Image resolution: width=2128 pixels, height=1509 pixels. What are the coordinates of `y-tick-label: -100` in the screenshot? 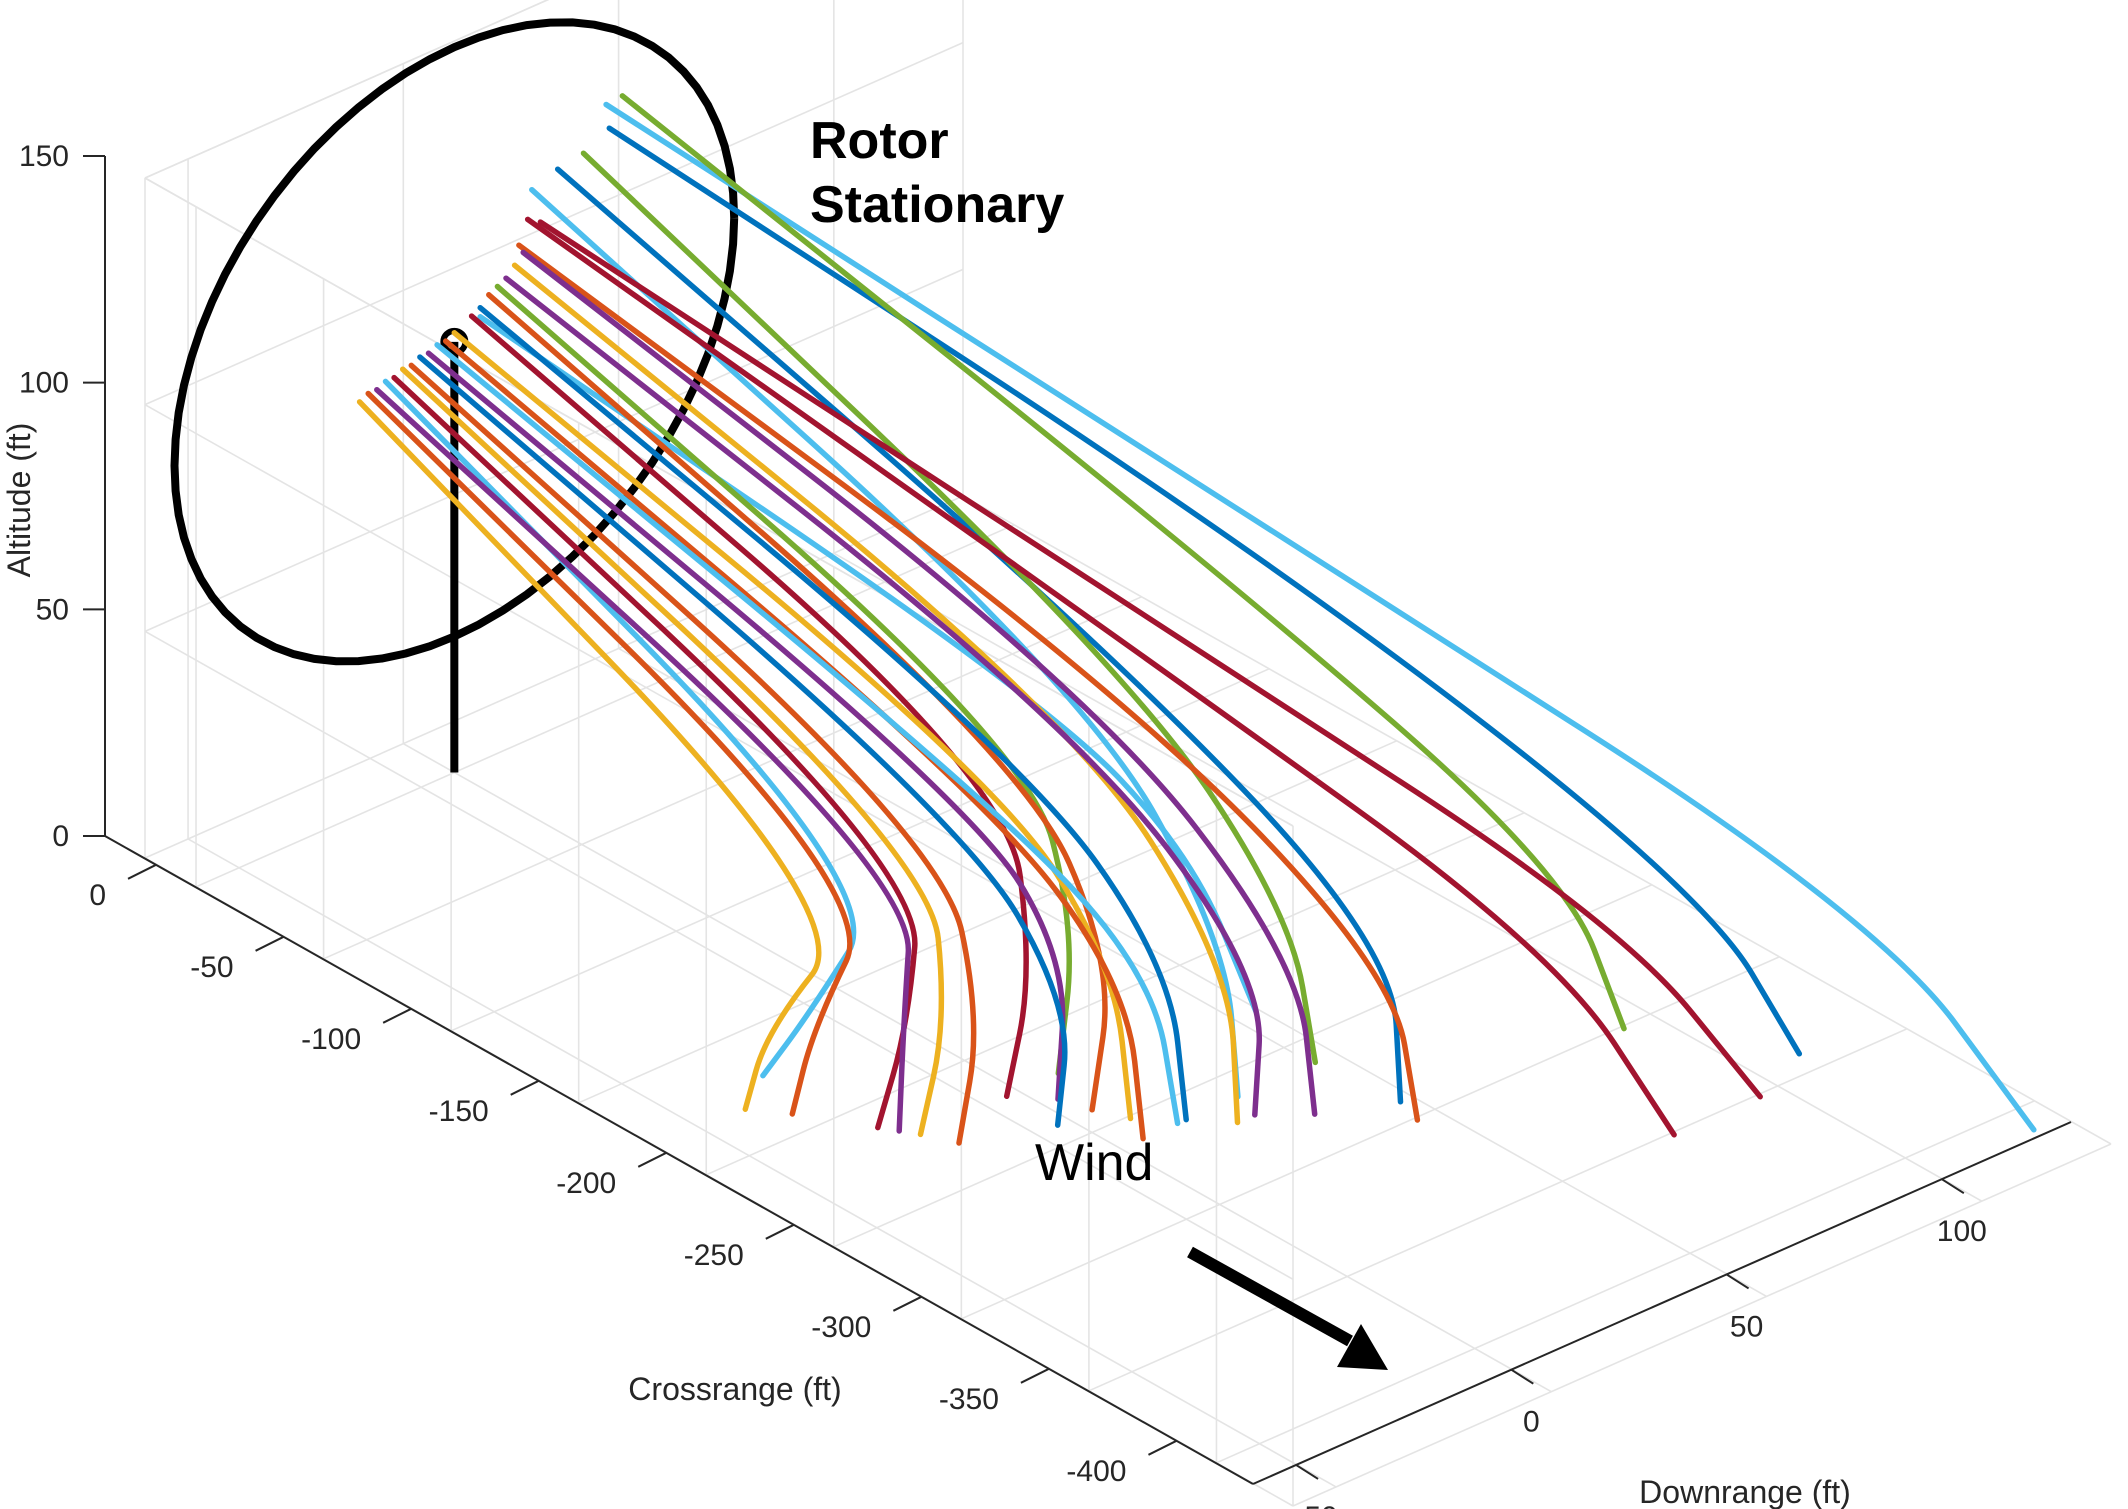 It's located at (331, 1039).